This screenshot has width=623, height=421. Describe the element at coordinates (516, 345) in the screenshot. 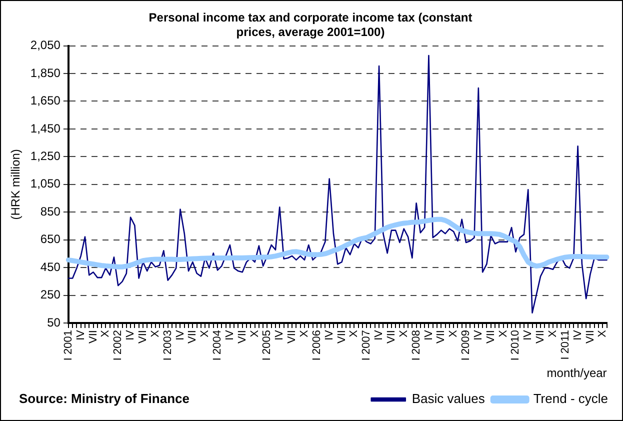

I see `x-tick-label: I 2010` at that location.